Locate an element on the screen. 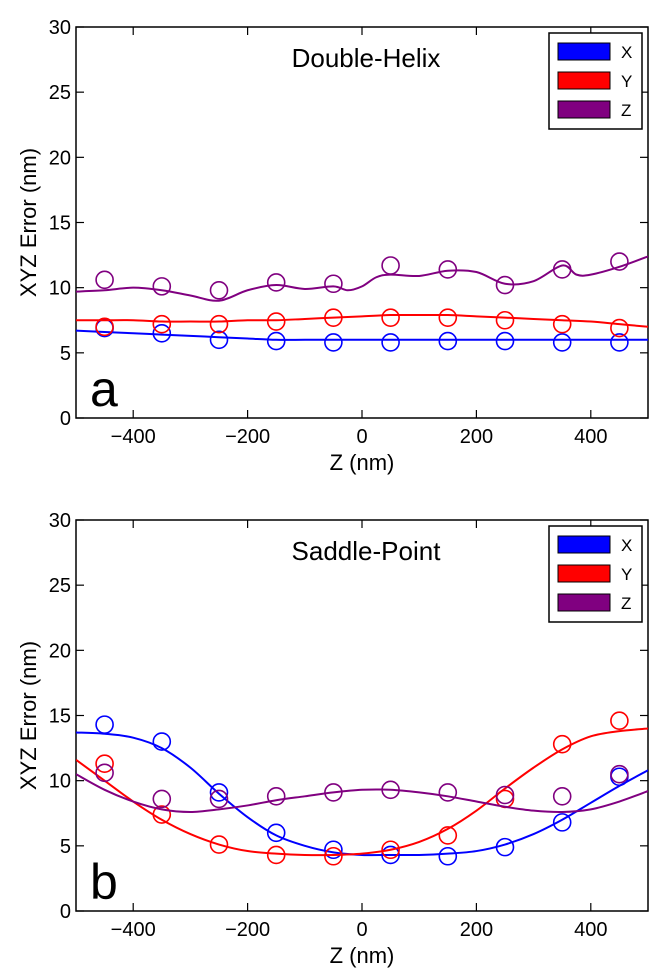 The height and width of the screenshot is (969, 649). x-tick-label: −400 is located at coordinates (133, 437).